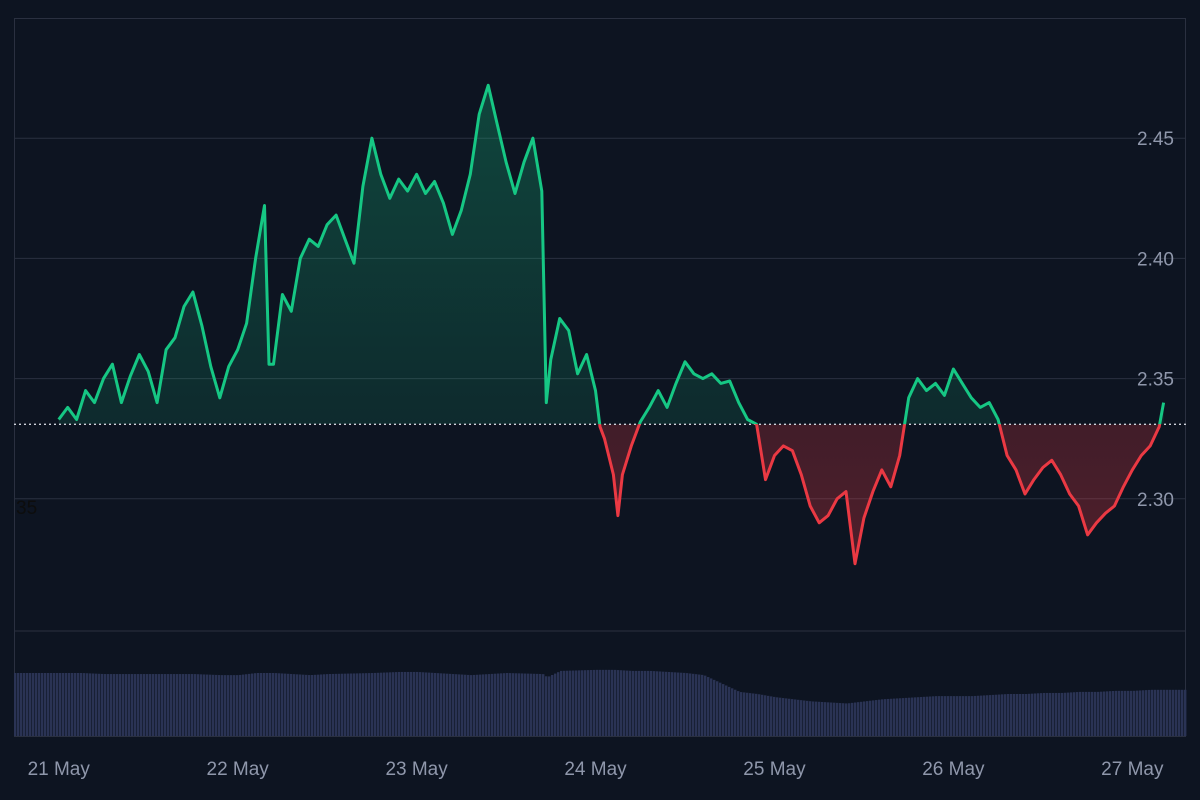 The width and height of the screenshot is (1200, 800). What do you see at coordinates (1155, 320) in the screenshot?
I see `y-axis-ticks: 2.30 2.35 2.40 2.45` at bounding box center [1155, 320].